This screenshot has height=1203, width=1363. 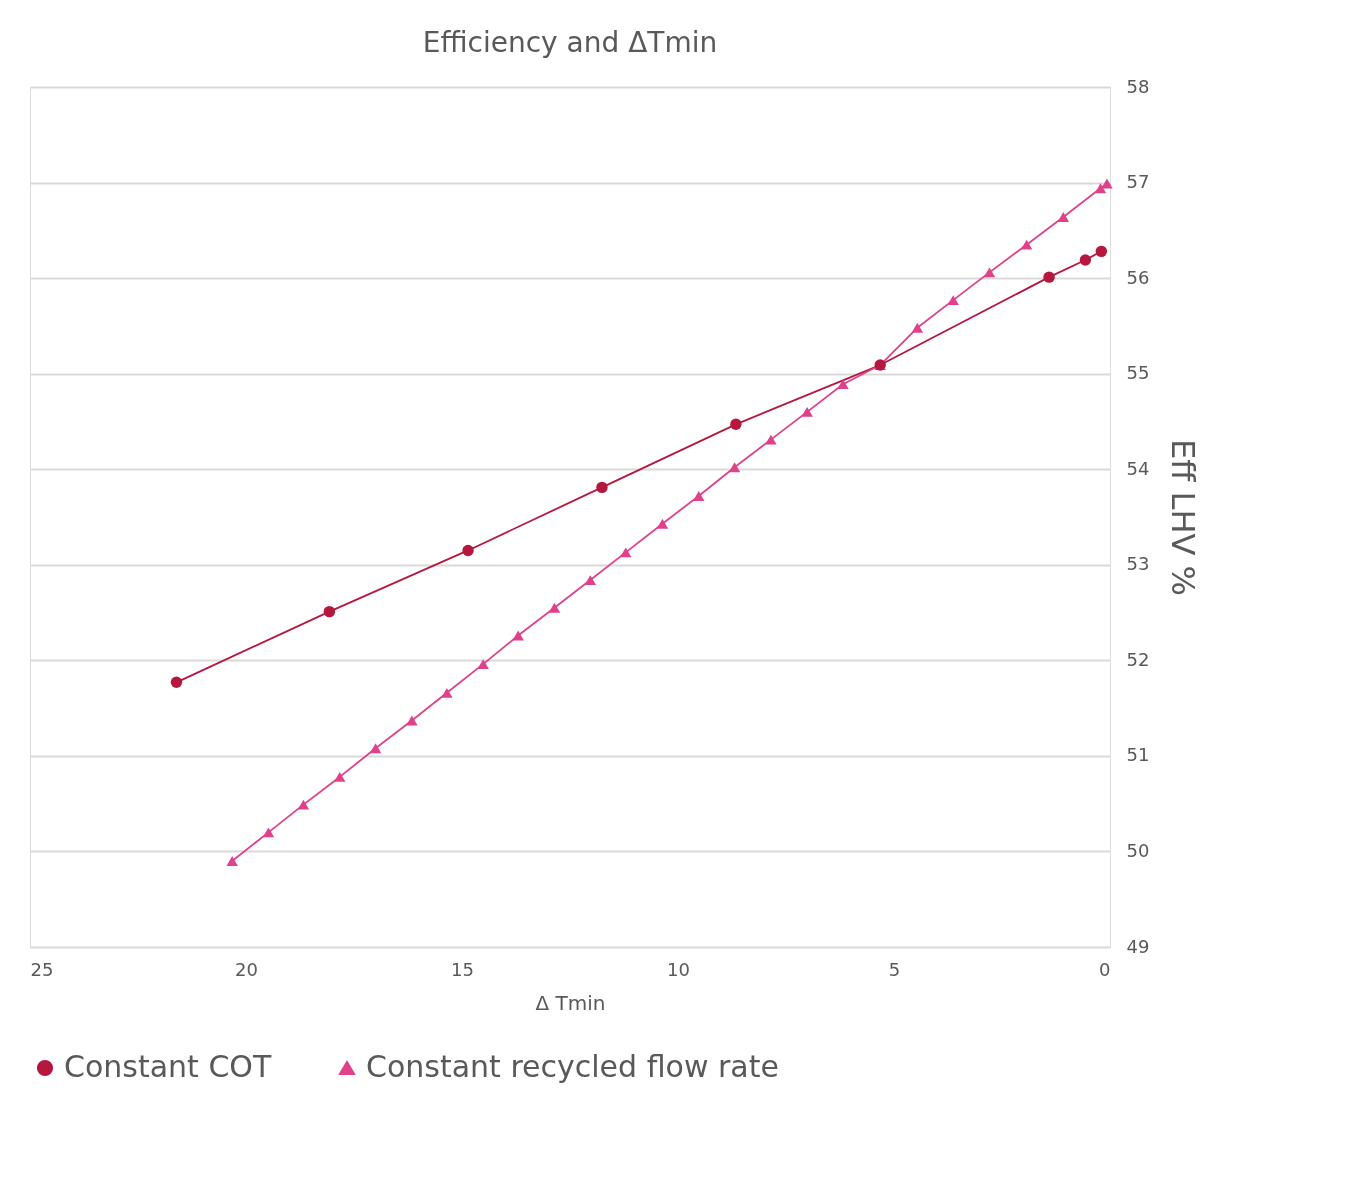 I want to click on y-tick-label: 57, so click(x=1138, y=182).